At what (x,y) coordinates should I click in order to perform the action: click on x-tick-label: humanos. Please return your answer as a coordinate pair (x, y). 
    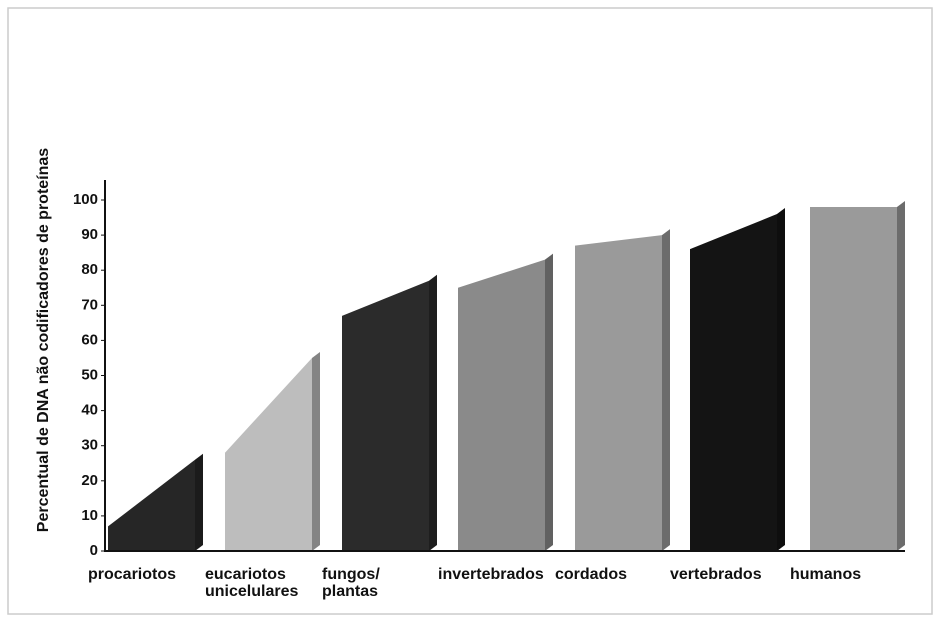
    Looking at the image, I should click on (826, 574).